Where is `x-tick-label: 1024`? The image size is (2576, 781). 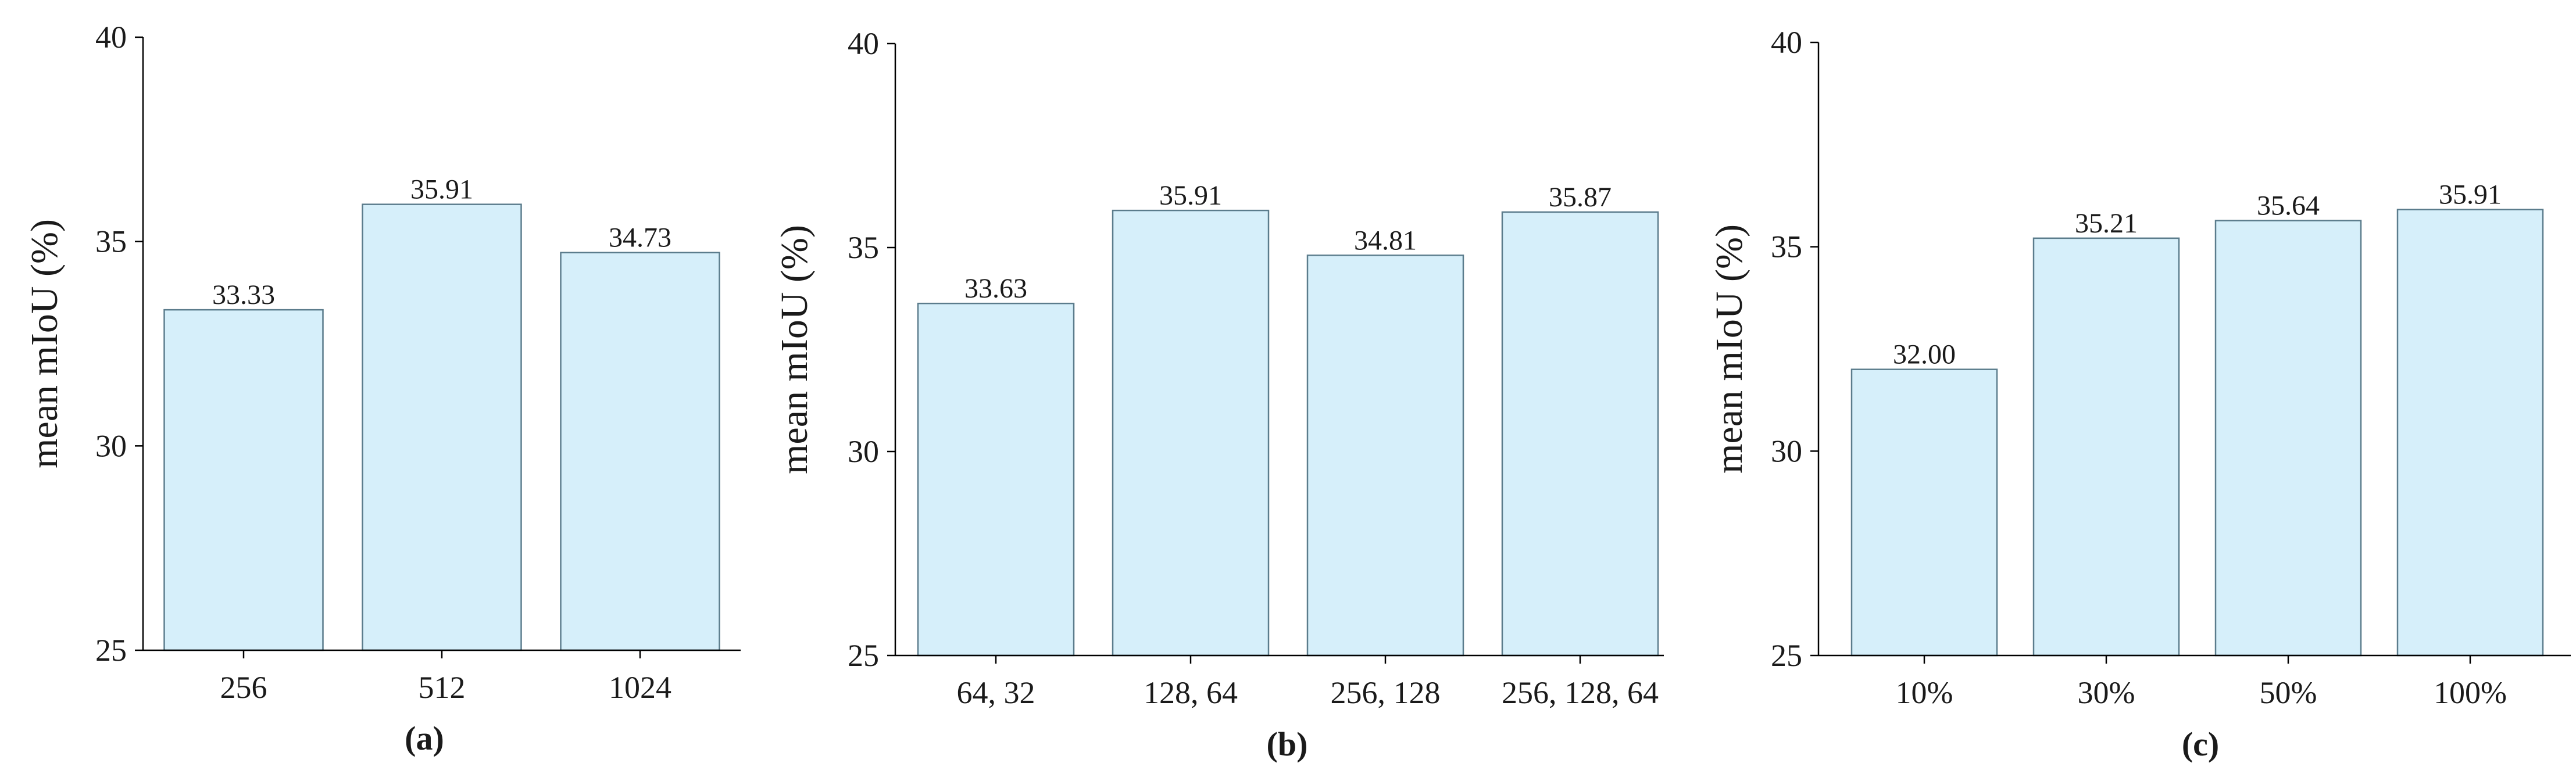
x-tick-label: 1024 is located at coordinates (640, 687).